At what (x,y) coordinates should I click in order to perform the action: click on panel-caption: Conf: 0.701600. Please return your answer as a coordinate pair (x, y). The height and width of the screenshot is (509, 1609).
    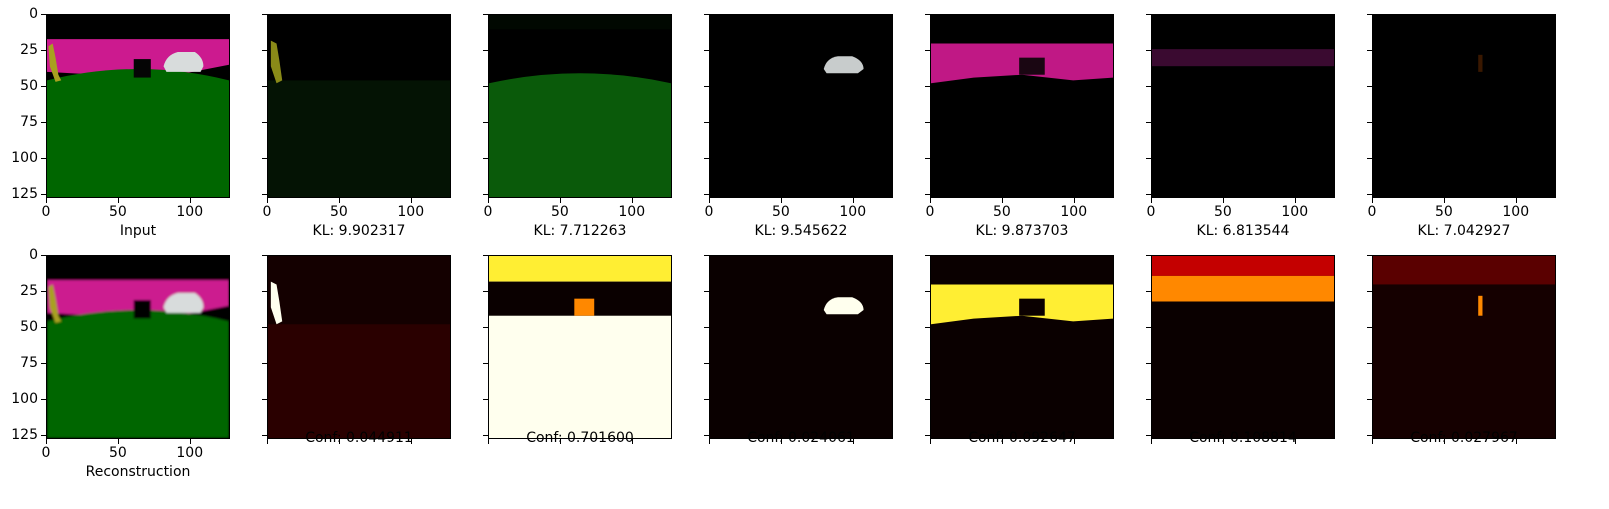
    Looking at the image, I should click on (580, 438).